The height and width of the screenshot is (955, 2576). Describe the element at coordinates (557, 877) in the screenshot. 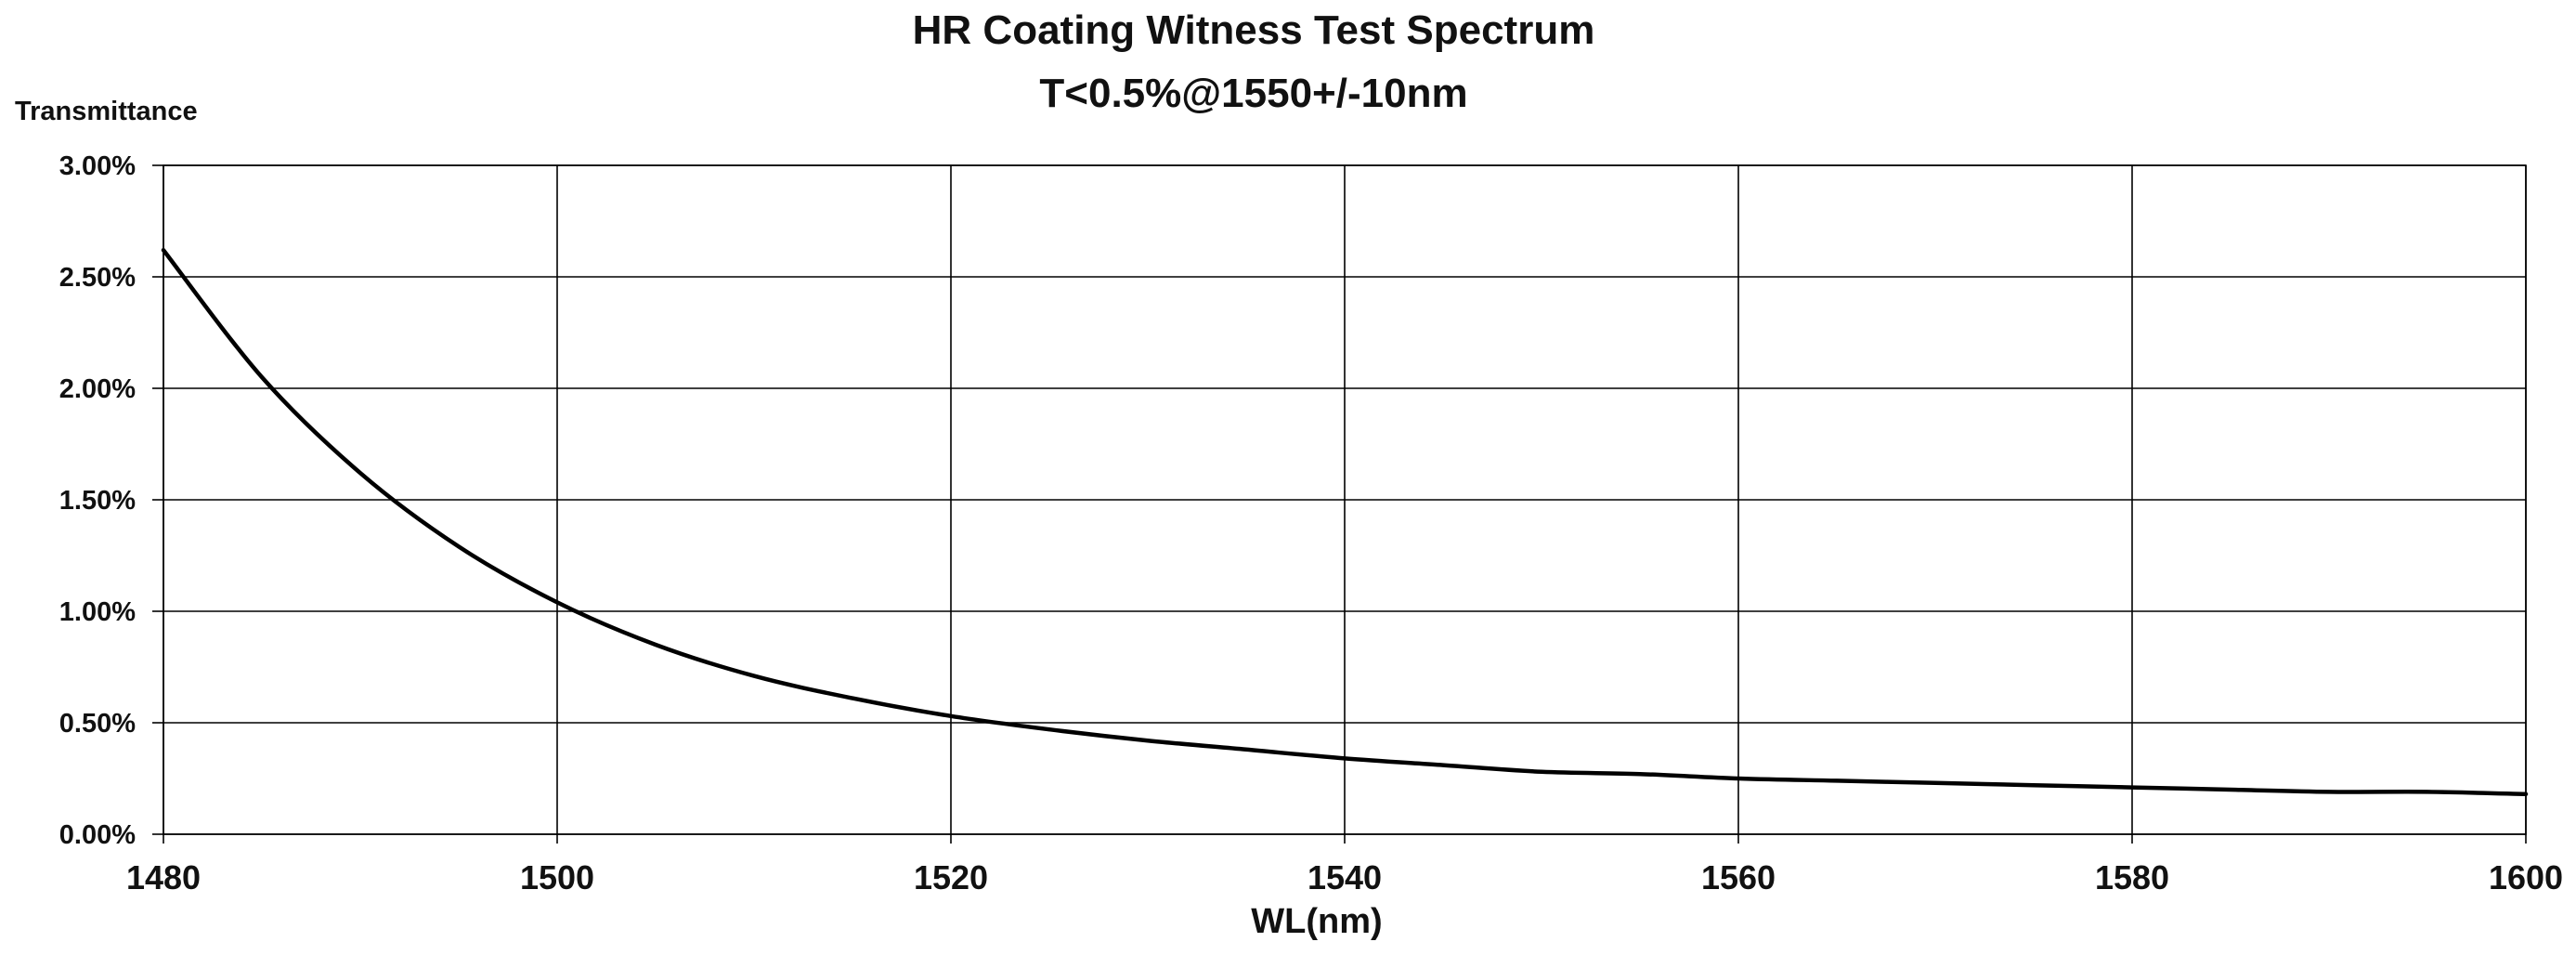

I see `x-tick-label: 1500` at that location.